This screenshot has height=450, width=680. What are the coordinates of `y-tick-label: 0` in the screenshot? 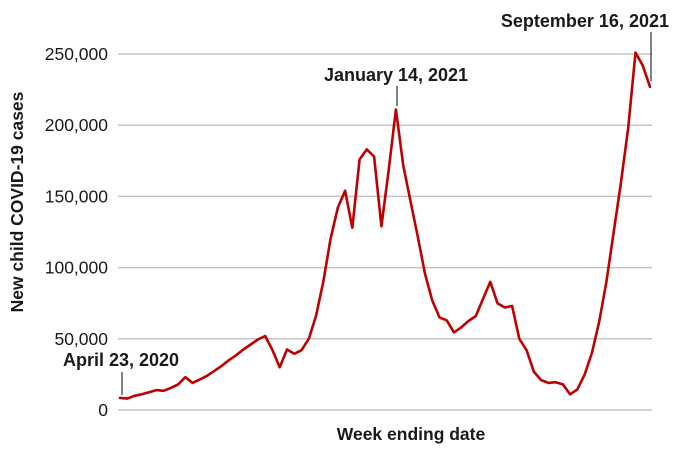 It's located at (103, 410).